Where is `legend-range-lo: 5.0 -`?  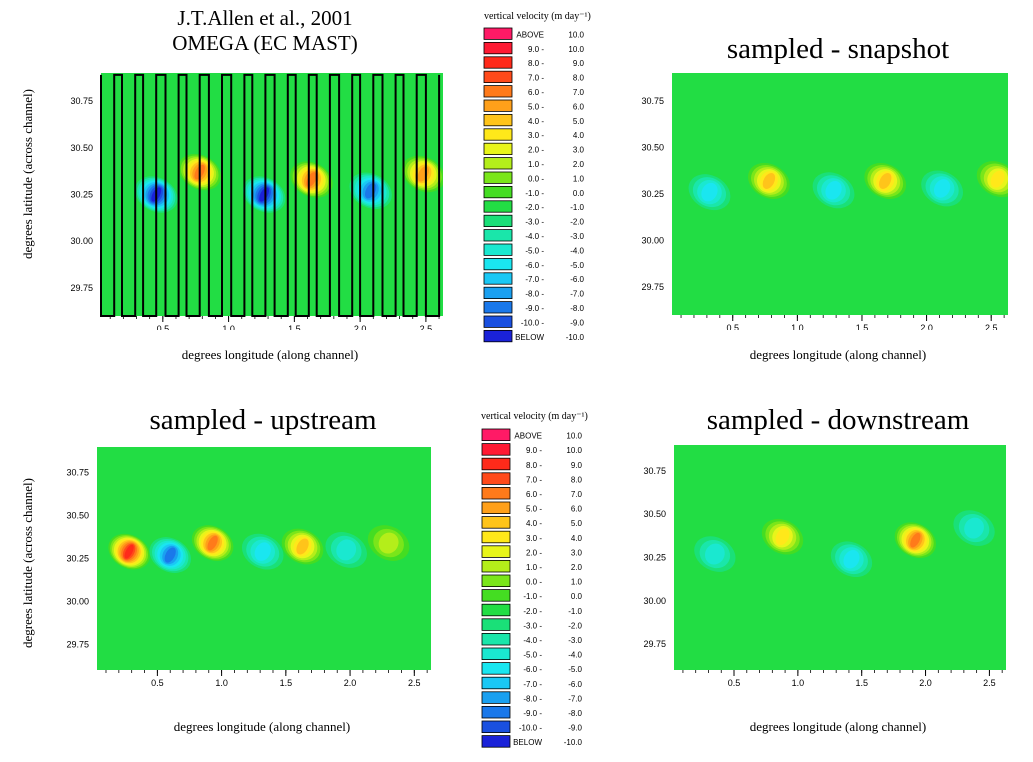 legend-range-lo: 5.0 - is located at coordinates (534, 509).